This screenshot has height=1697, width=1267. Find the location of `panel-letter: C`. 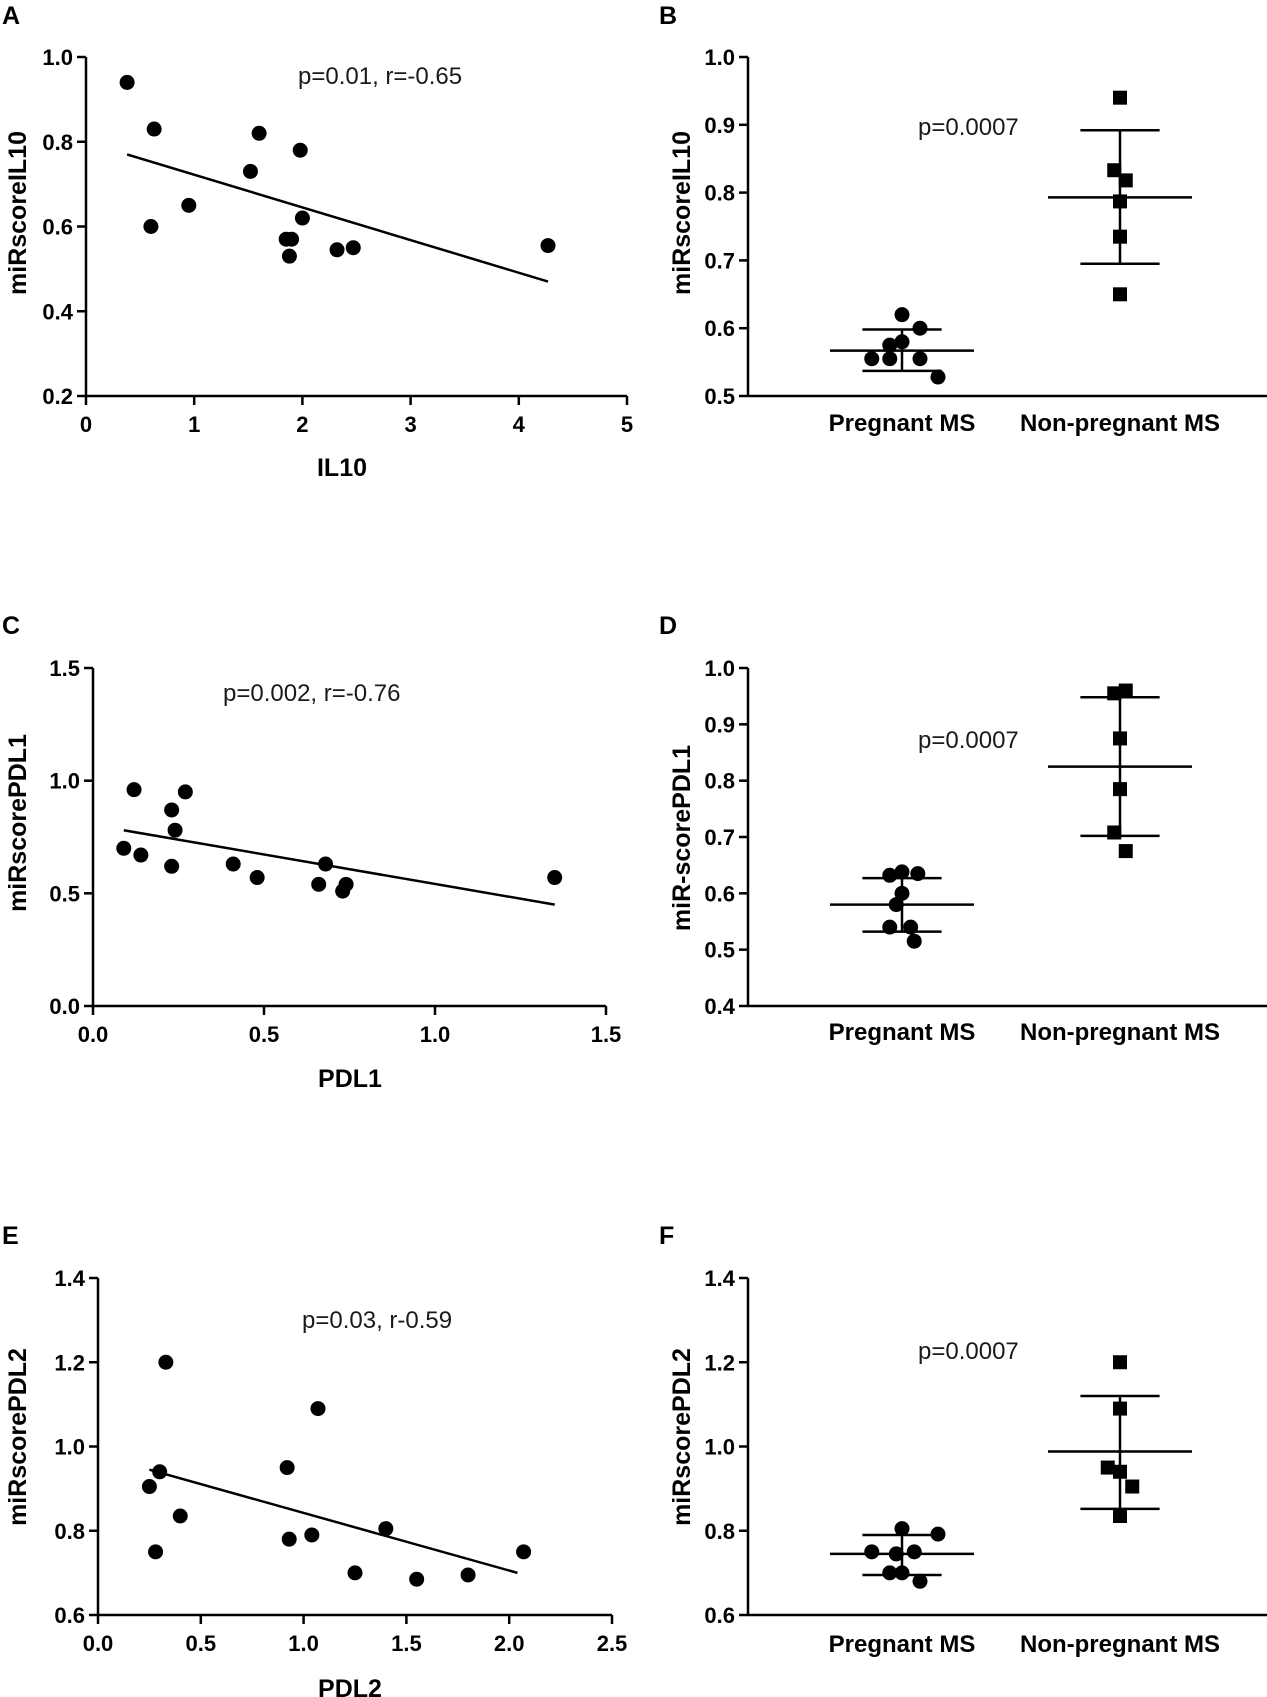

panel-letter: C is located at coordinates (11, 626).